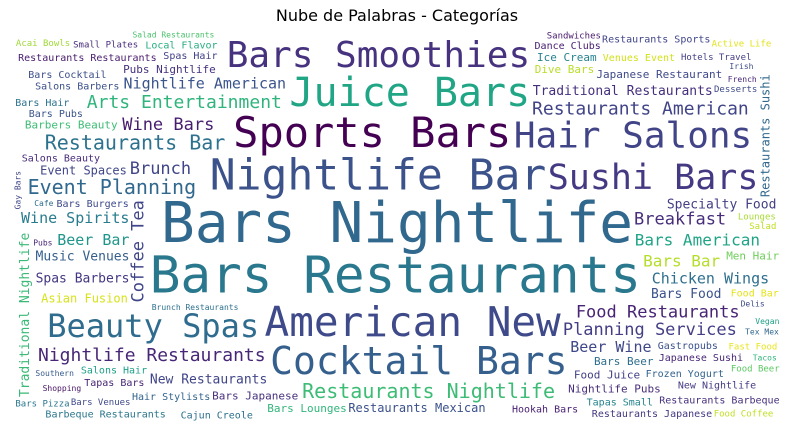 The height and width of the screenshot is (430, 794). I want to click on cloud-word: Hair Salons, so click(633, 135).